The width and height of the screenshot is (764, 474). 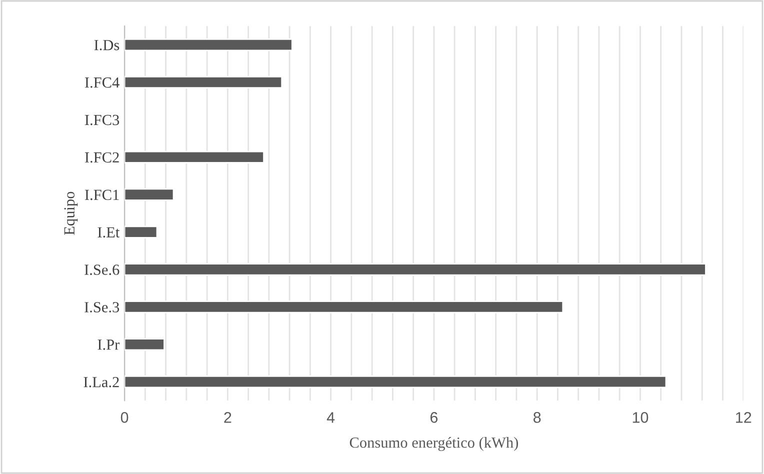 I want to click on y-tick-label: I.Se.3, so click(x=102, y=307).